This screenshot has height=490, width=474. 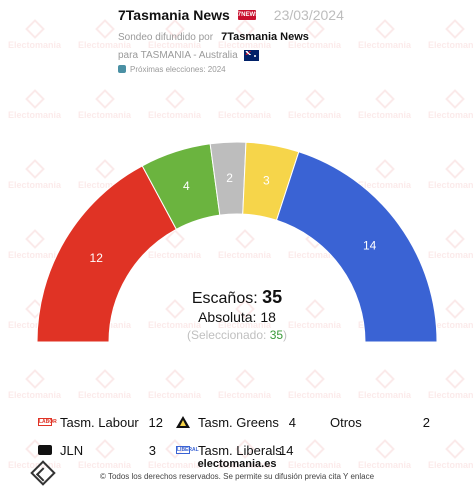 What do you see at coordinates (122, 69) in the screenshot?
I see `ballot-box-icon` at bounding box center [122, 69].